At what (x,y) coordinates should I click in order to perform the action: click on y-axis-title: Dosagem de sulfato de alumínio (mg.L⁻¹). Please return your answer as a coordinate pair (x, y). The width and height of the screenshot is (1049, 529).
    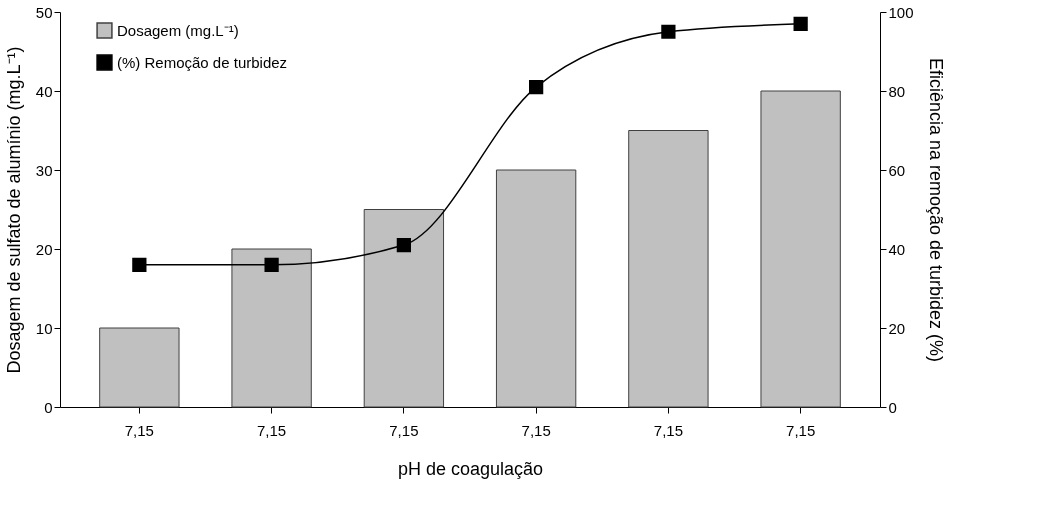
    Looking at the image, I should click on (13, 210).